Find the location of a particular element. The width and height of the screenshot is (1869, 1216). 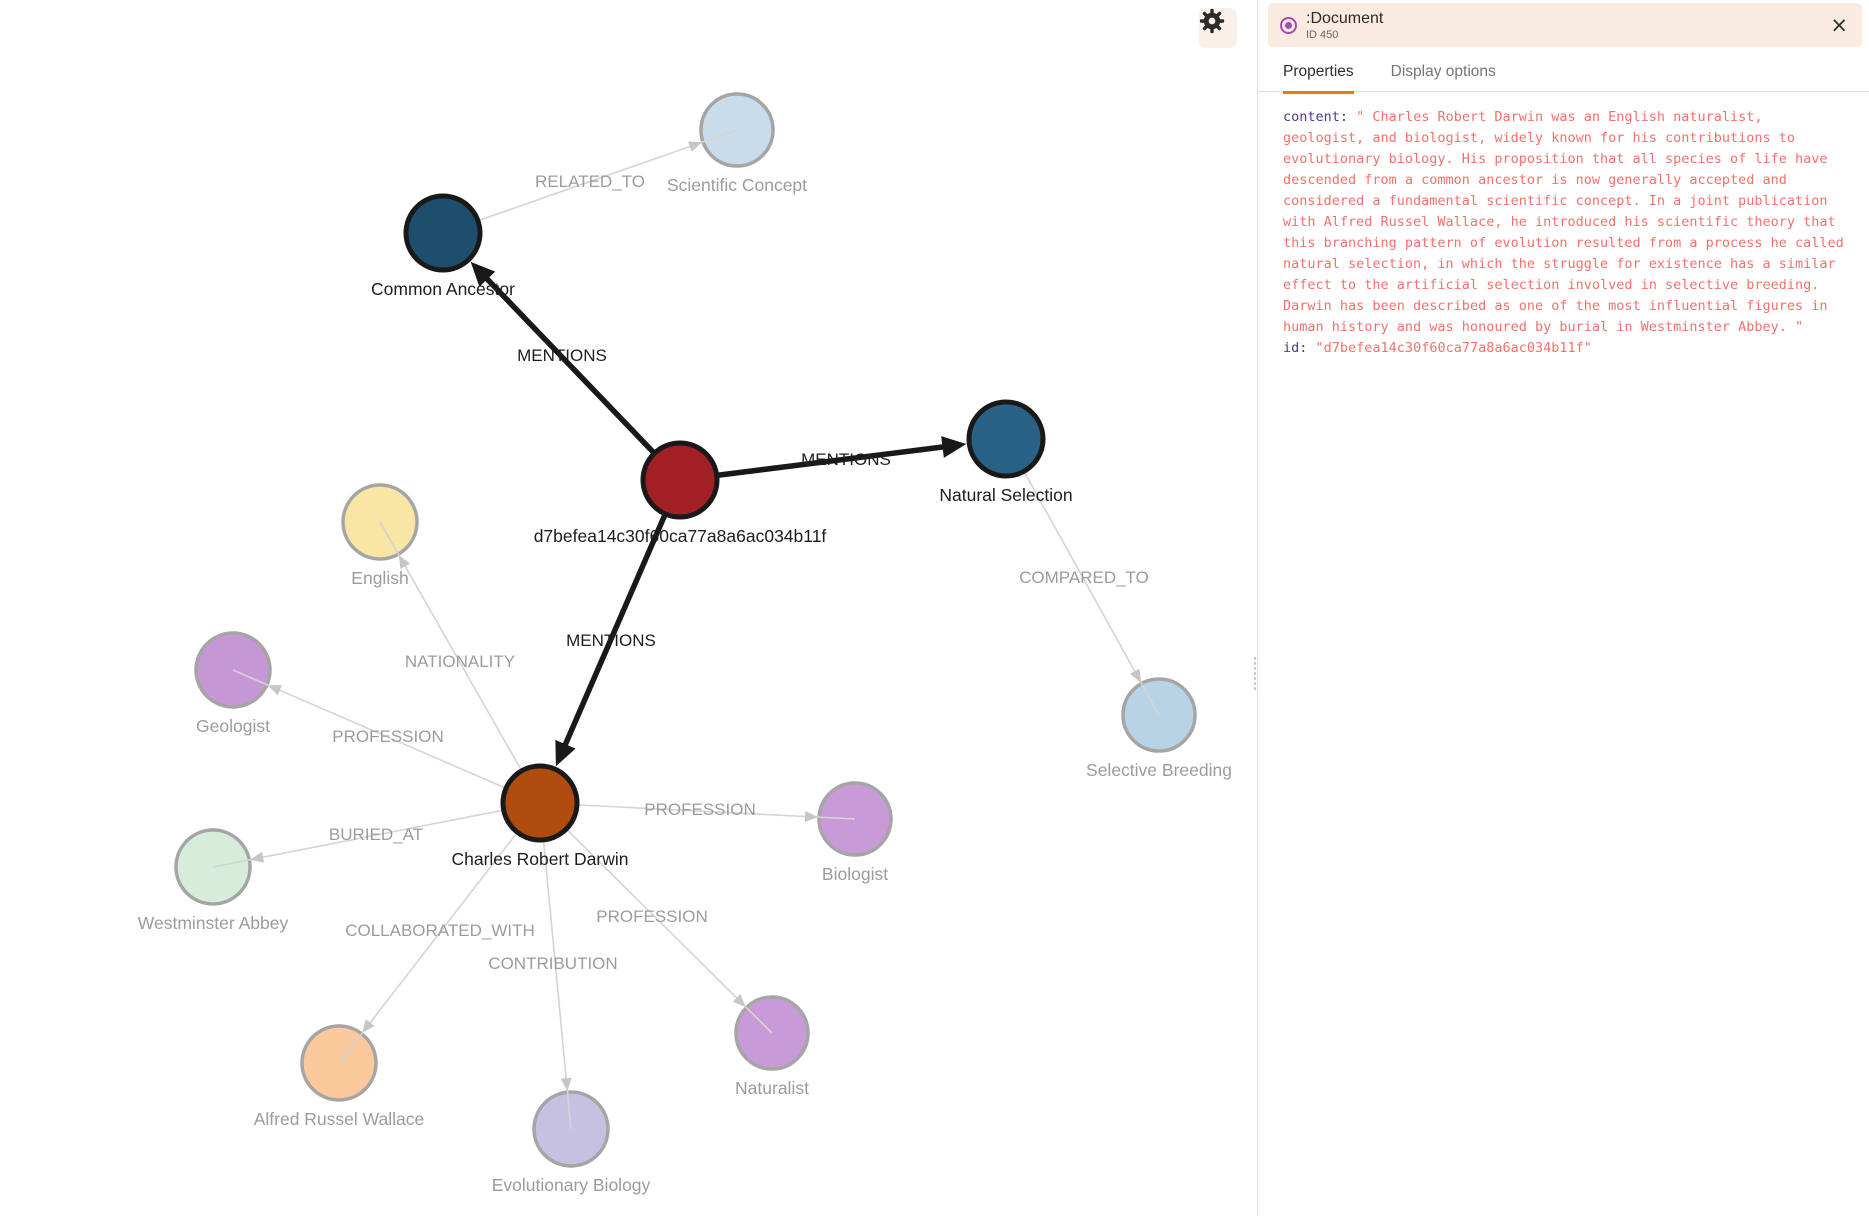

node-id-badge: ID 450 is located at coordinates (1322, 34).